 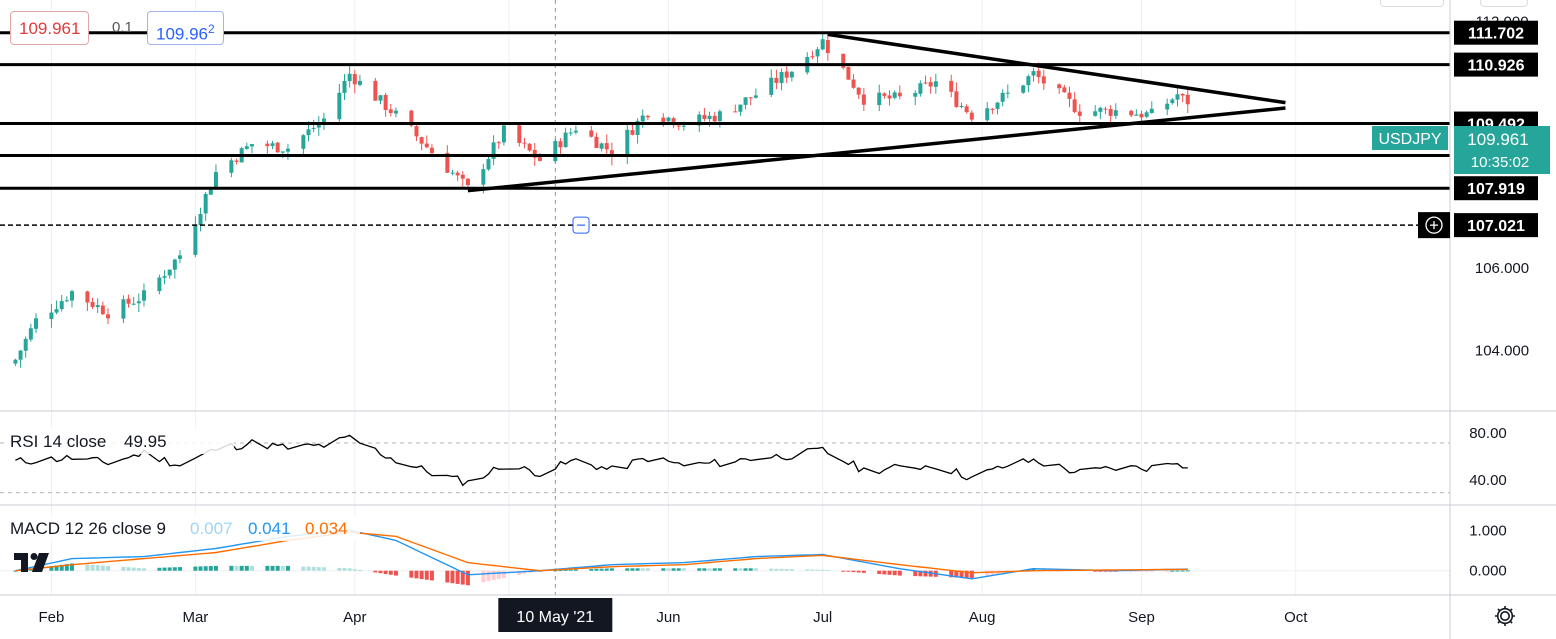 I want to click on trendline, so click(x=1056, y=68).